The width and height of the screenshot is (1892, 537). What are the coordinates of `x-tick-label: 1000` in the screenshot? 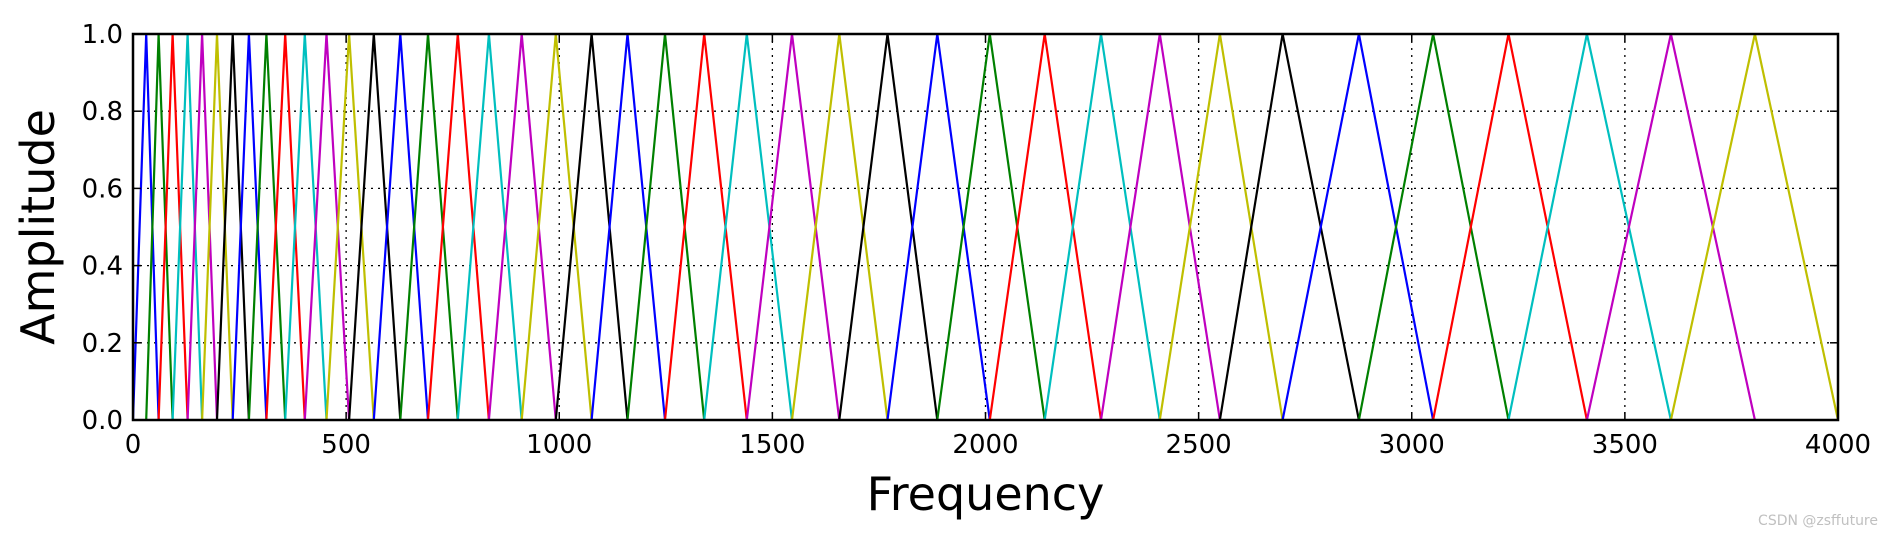 It's located at (559, 445).